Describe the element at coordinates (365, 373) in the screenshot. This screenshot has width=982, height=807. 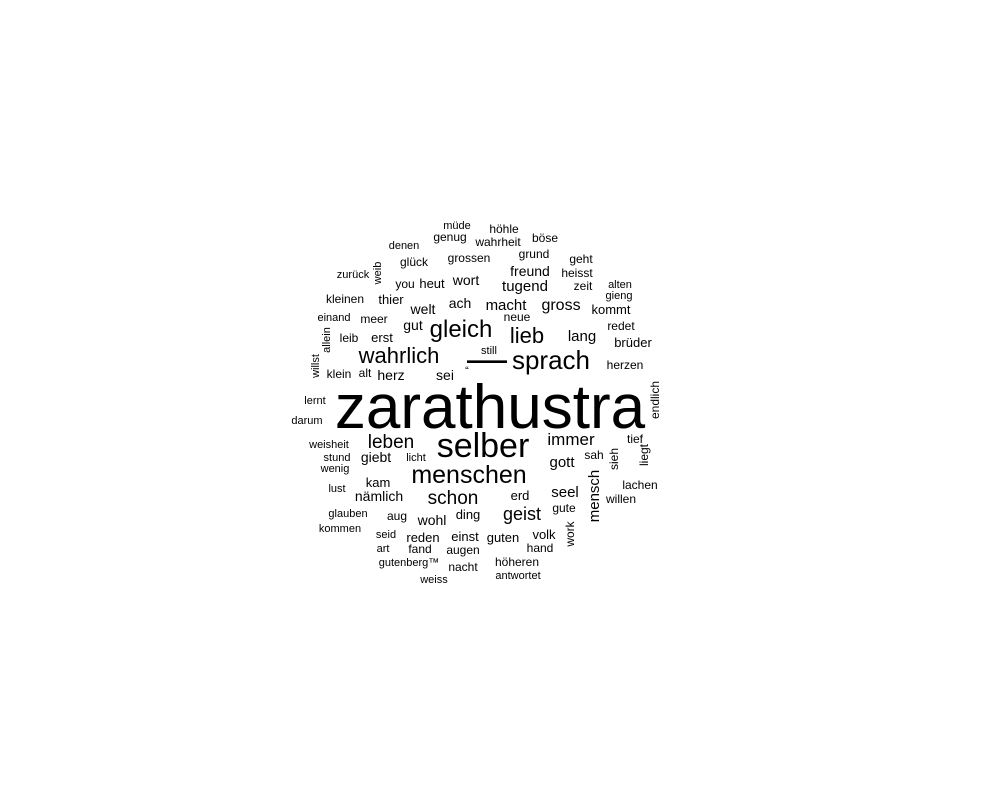
I see `word-alt: alt` at that location.